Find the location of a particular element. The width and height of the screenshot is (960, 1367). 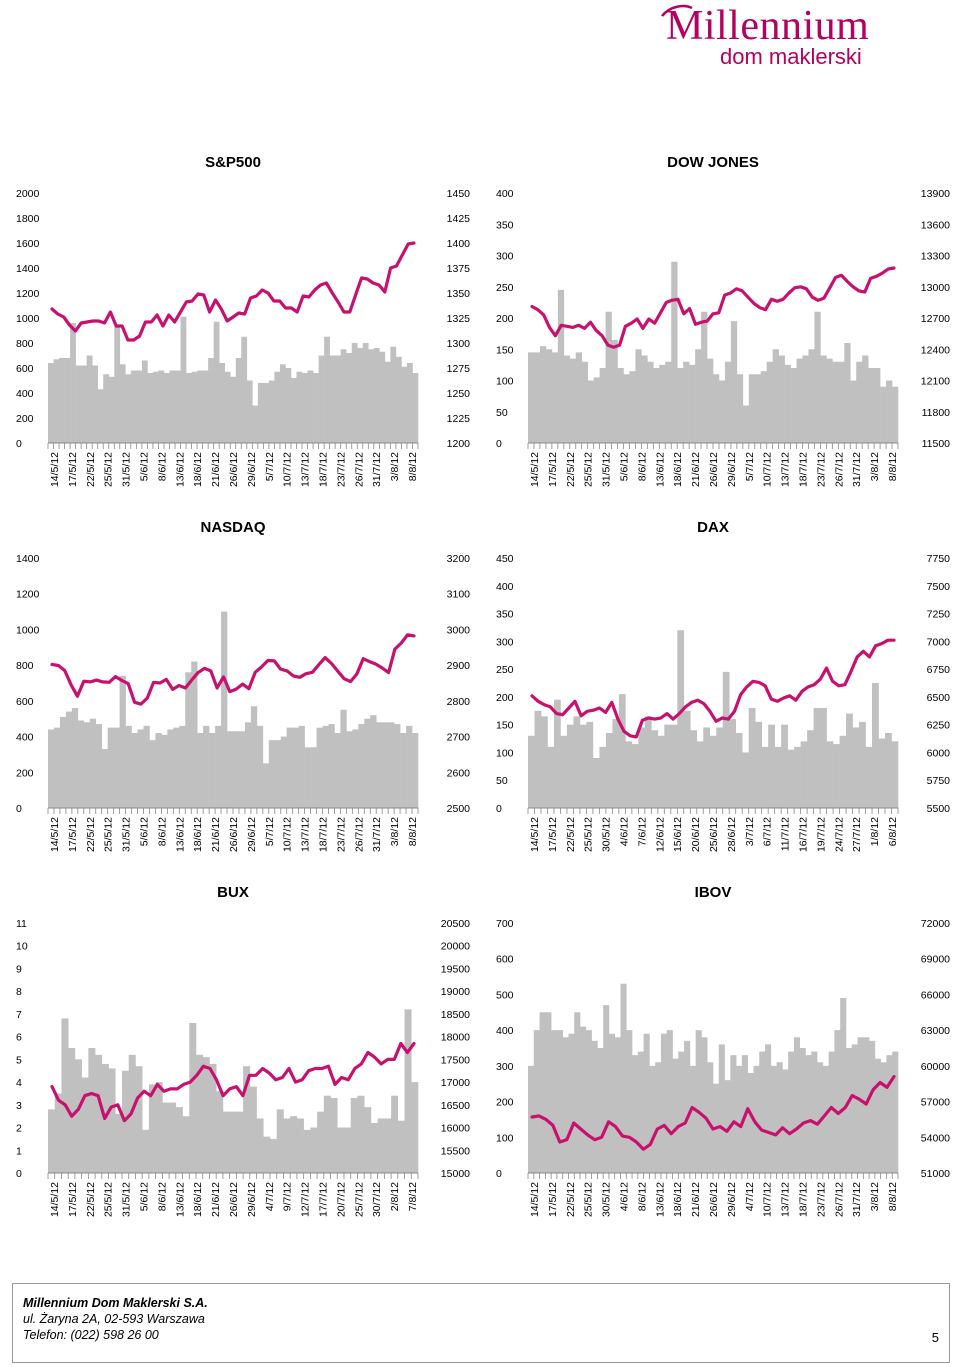

footer-company: Millennium Dom Maklerski S.A. is located at coordinates (115, 1303).